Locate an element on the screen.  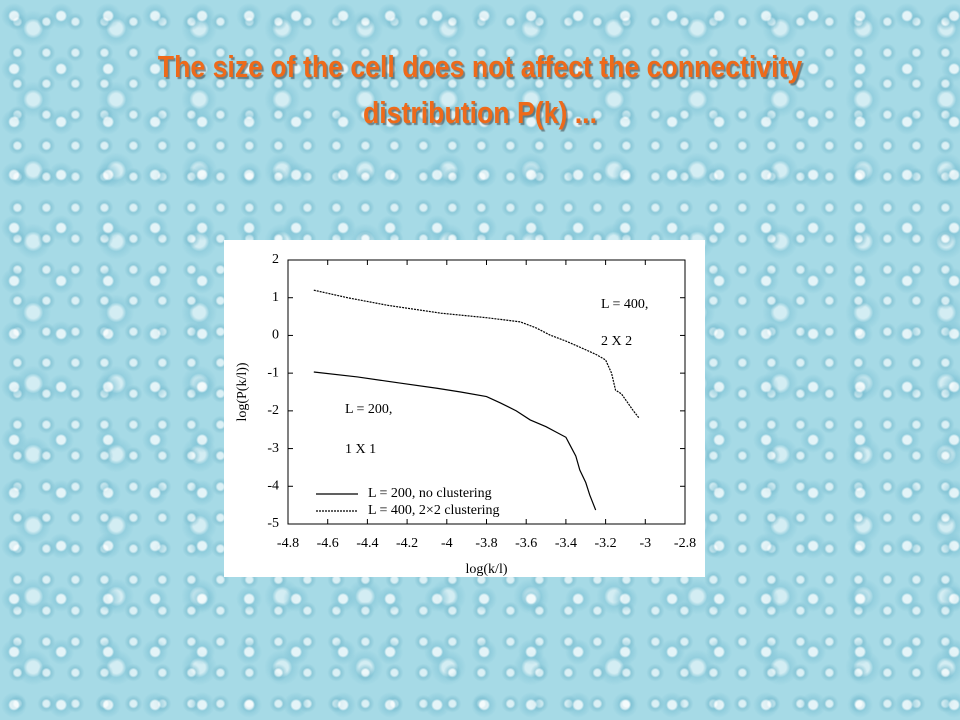
y-tick-label: 1 is located at coordinates (275, 297).